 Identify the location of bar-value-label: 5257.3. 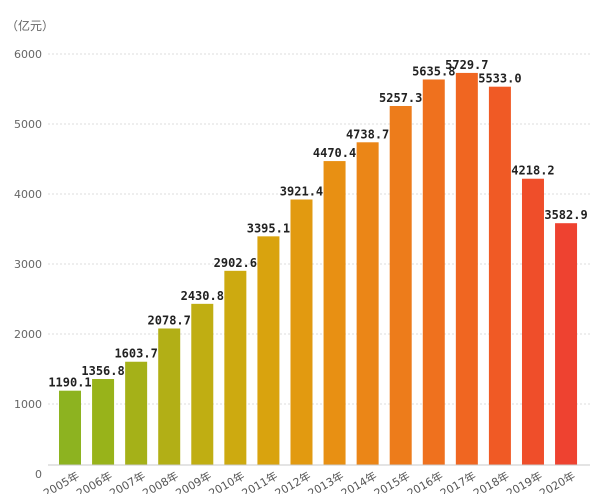
(400, 98).